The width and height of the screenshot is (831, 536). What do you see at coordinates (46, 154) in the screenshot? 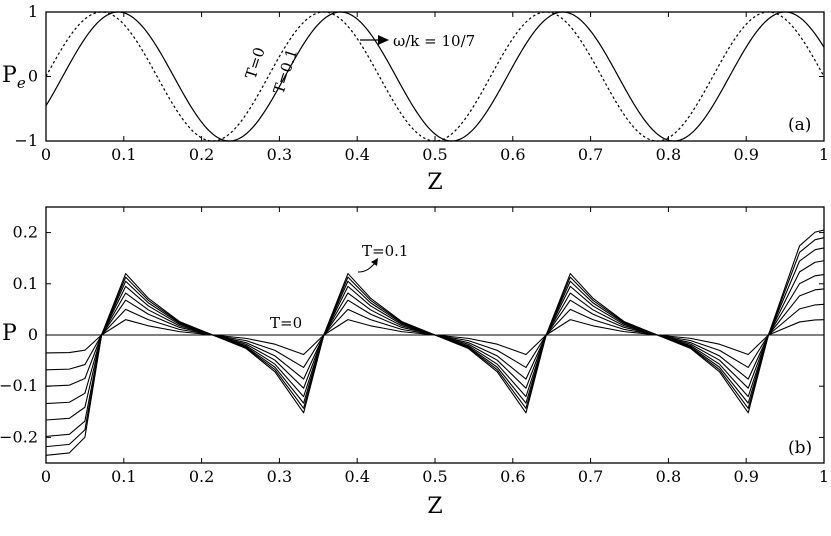
I see `panel-a-x-tick-label: 0` at bounding box center [46, 154].